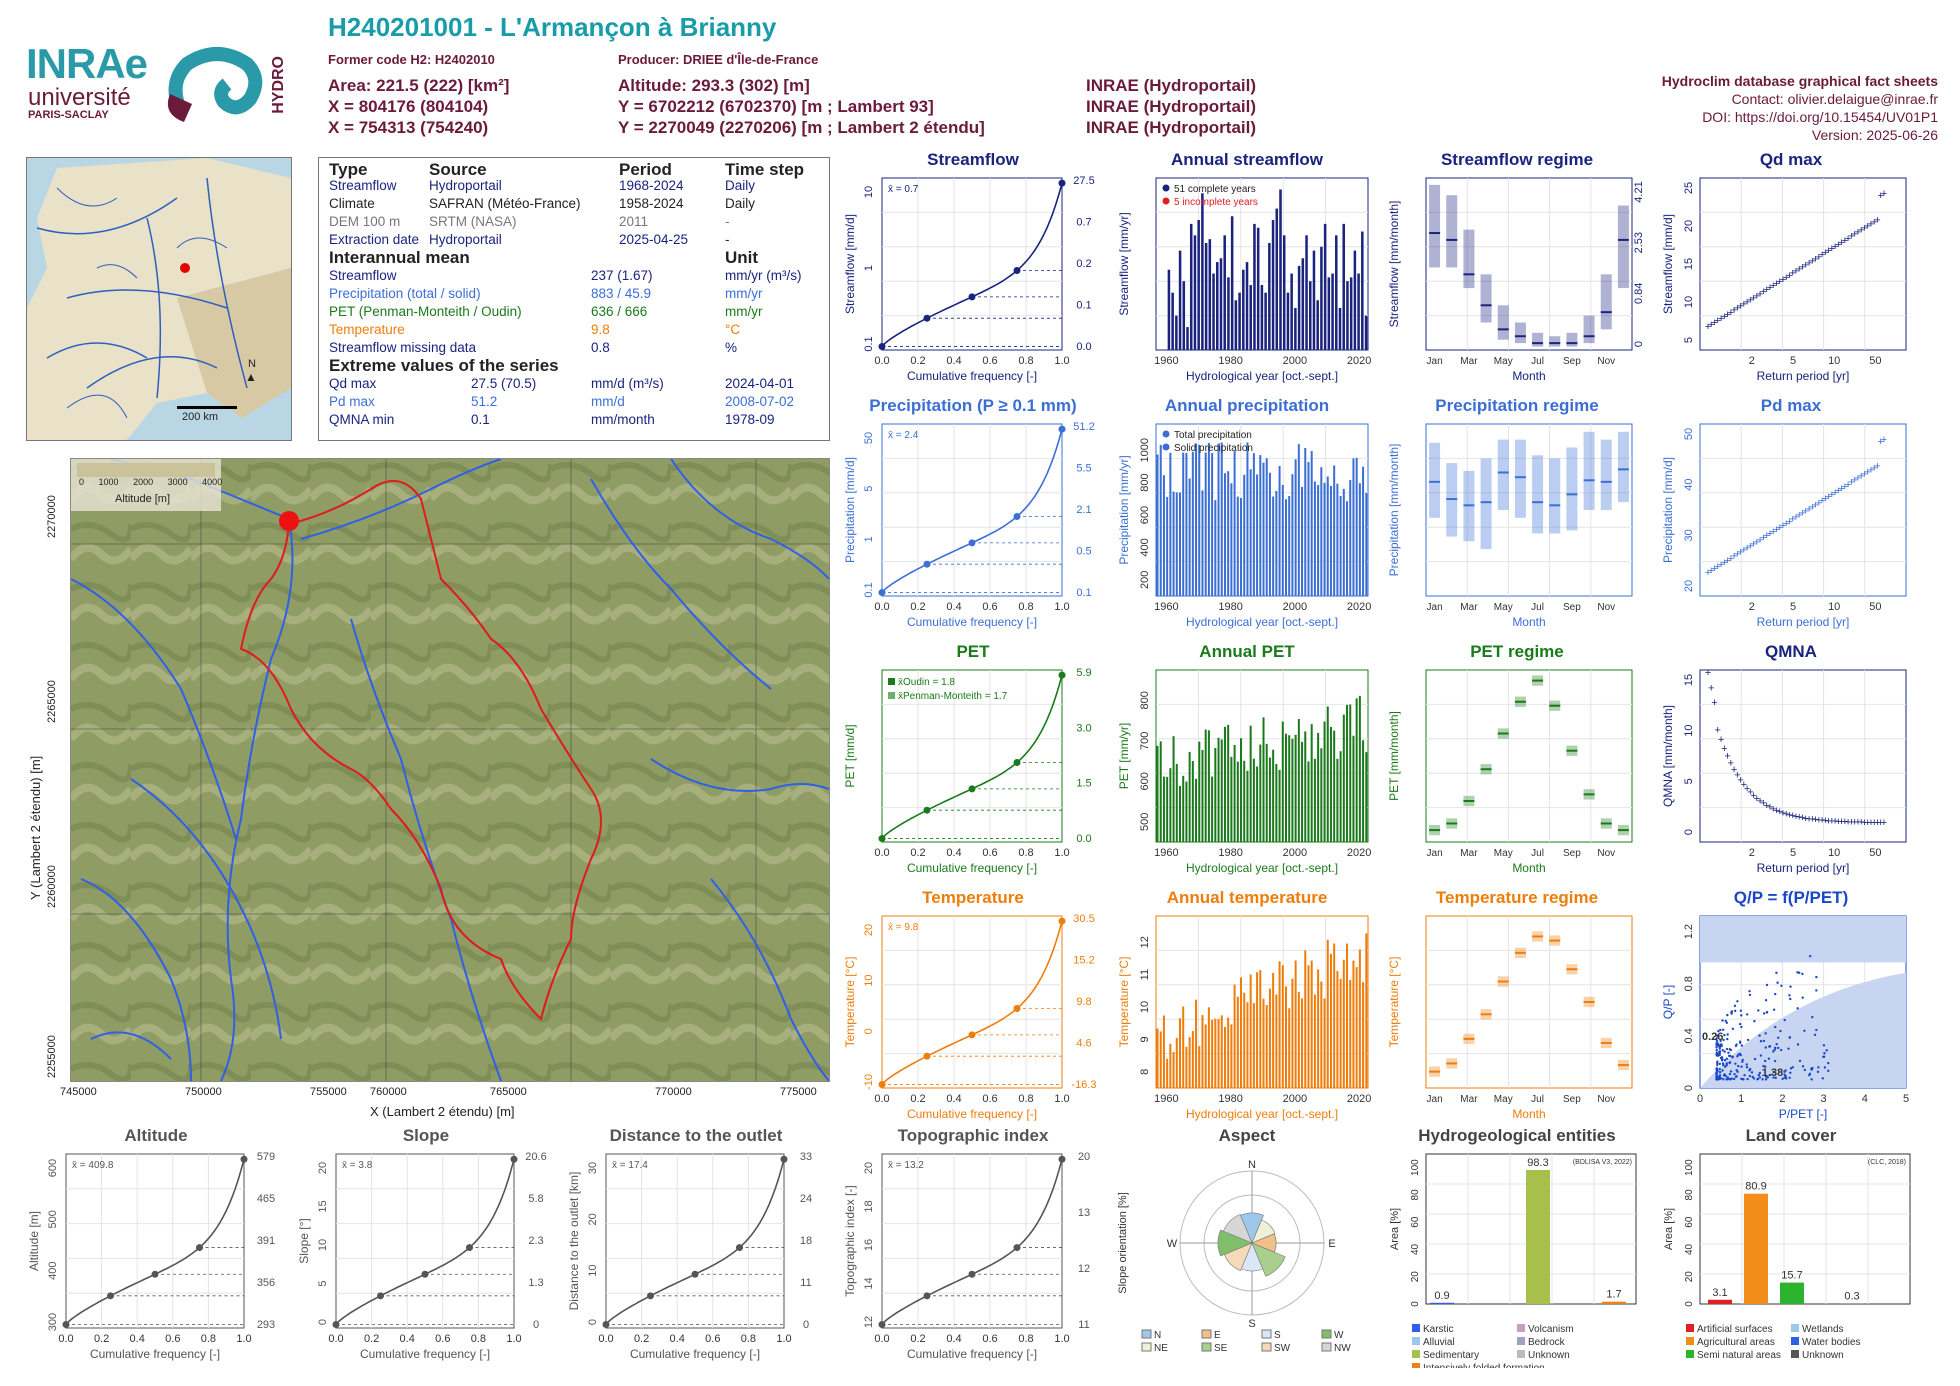 The width and height of the screenshot is (1960, 1386). I want to click on x-tick: Sep, so click(1572, 607).